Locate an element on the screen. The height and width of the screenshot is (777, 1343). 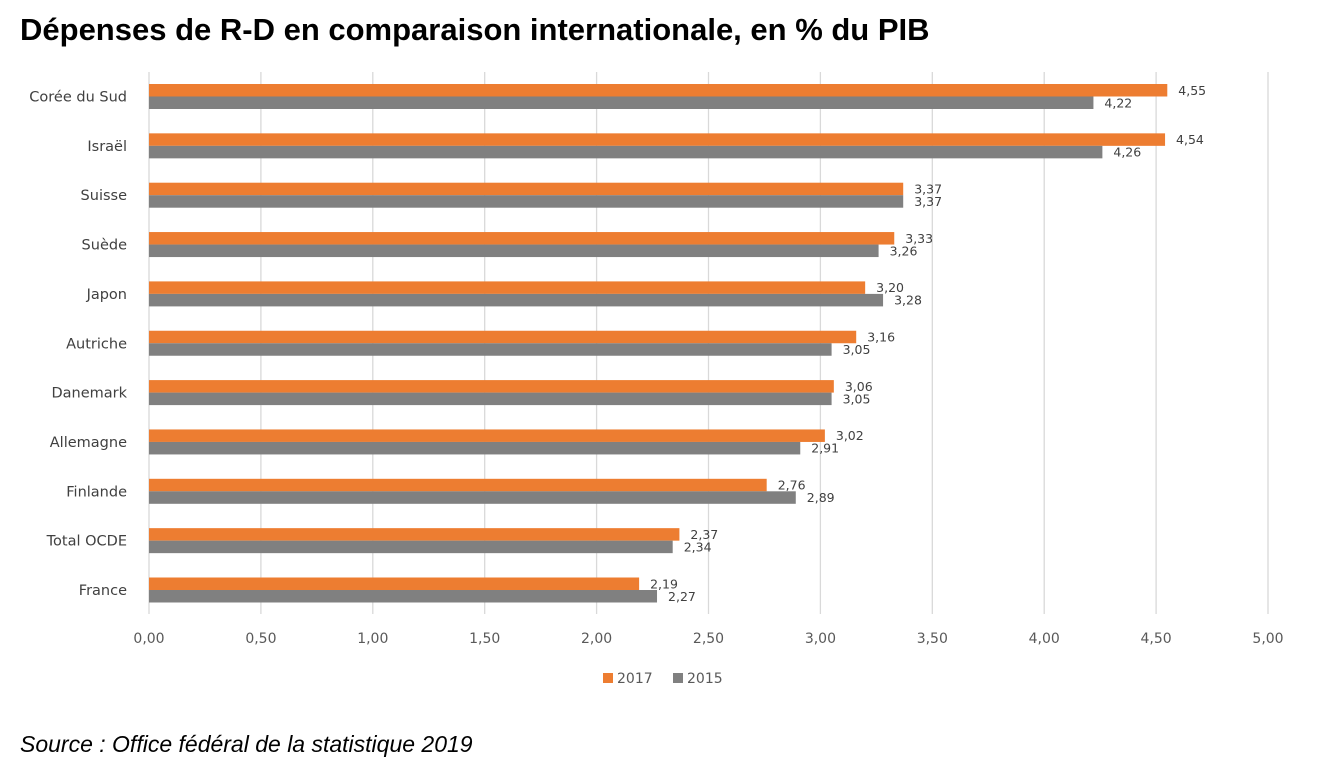
data-label: 2,37 is located at coordinates (704, 534).